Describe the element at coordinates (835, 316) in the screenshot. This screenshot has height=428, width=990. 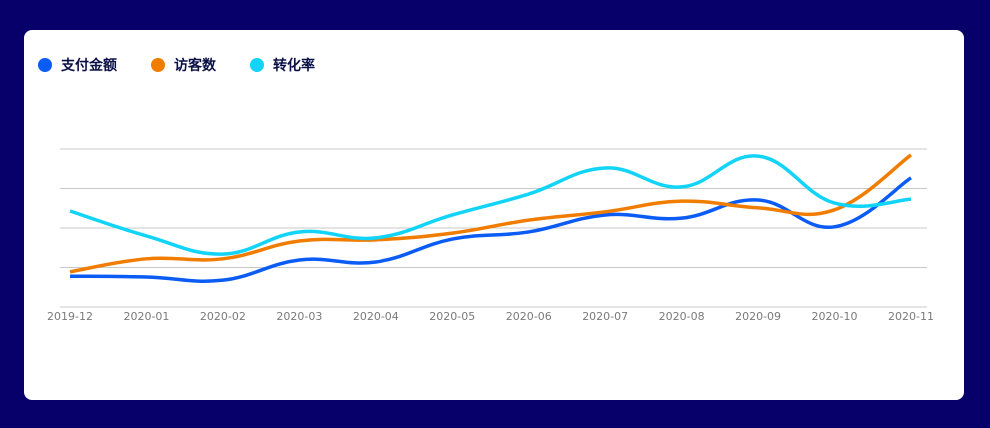
I see `x-tick-label: 2020-10` at that location.